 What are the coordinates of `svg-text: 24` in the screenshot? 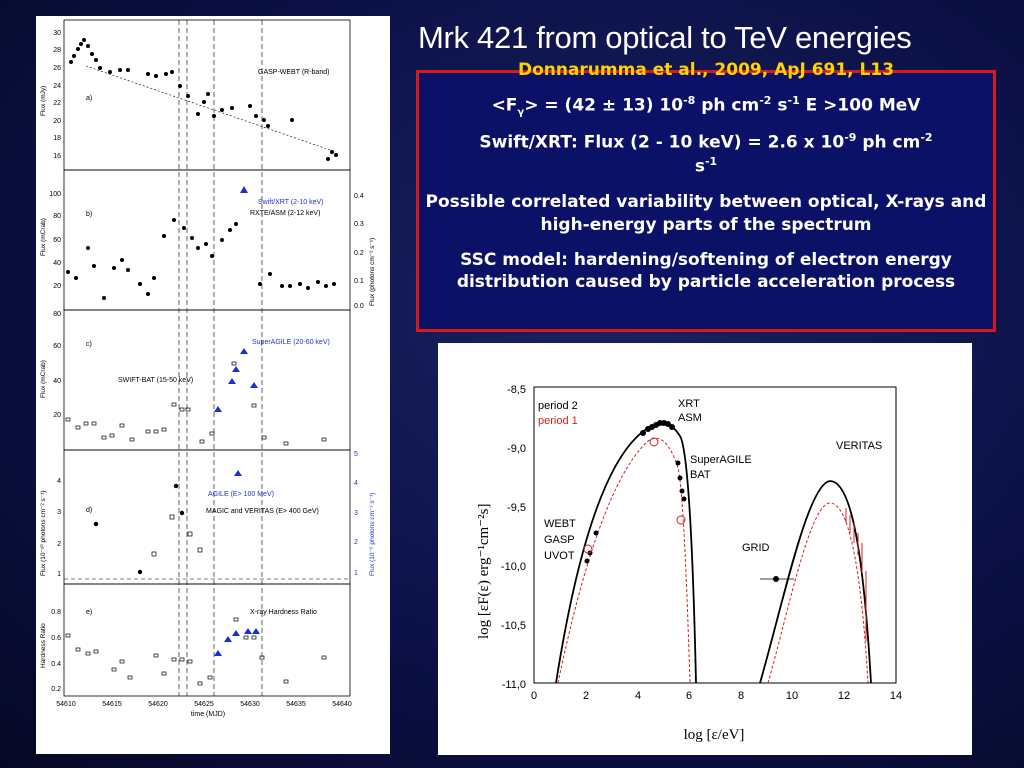 It's located at (57, 86).